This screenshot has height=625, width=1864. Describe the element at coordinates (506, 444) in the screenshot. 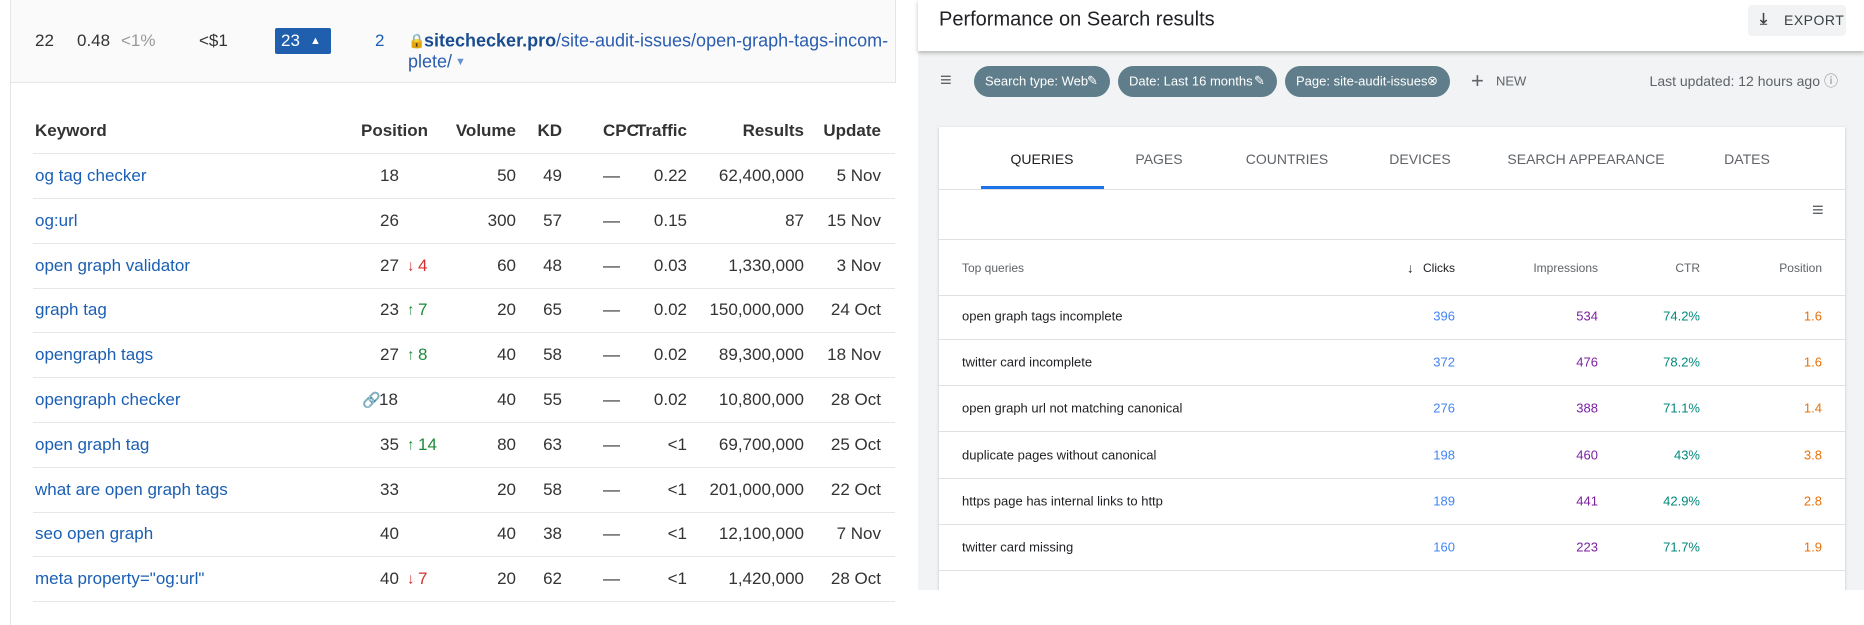

I see `volume: 80` at that location.